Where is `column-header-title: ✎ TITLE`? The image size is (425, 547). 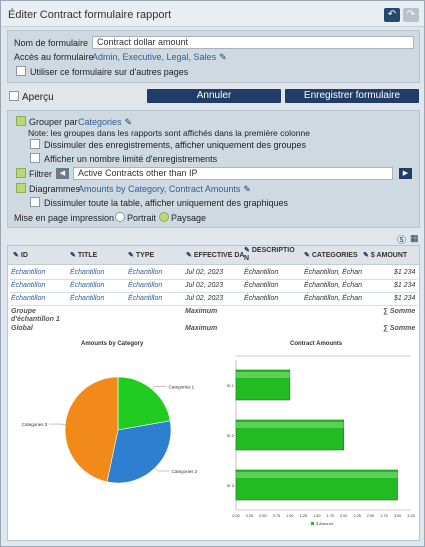
column-header-title: ✎ TITLE is located at coordinates (83, 255).